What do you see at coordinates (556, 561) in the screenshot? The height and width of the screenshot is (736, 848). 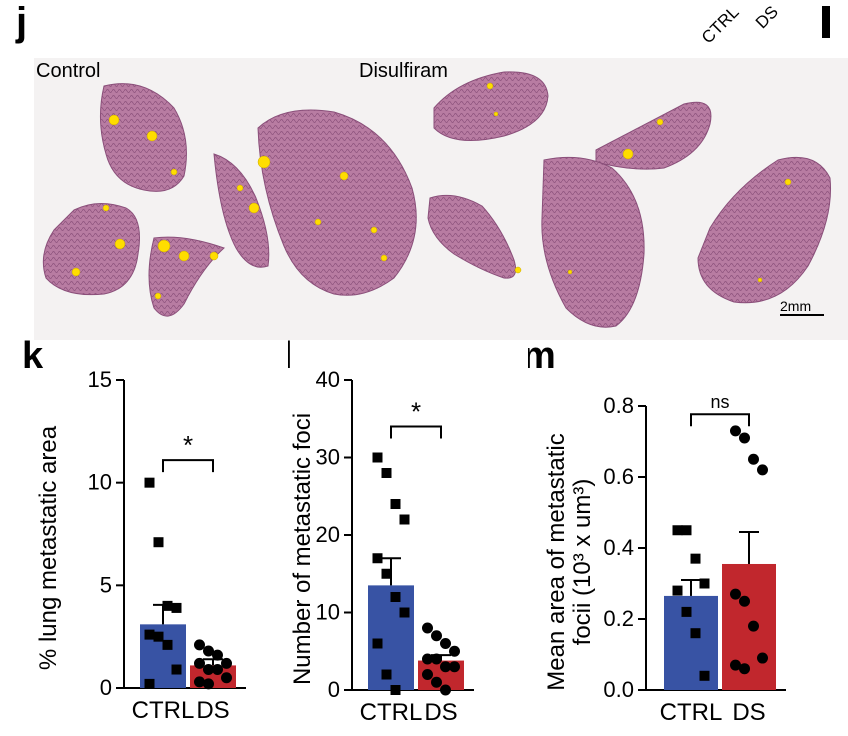 I see `y-axis-label: Mean area of metastatic` at bounding box center [556, 561].